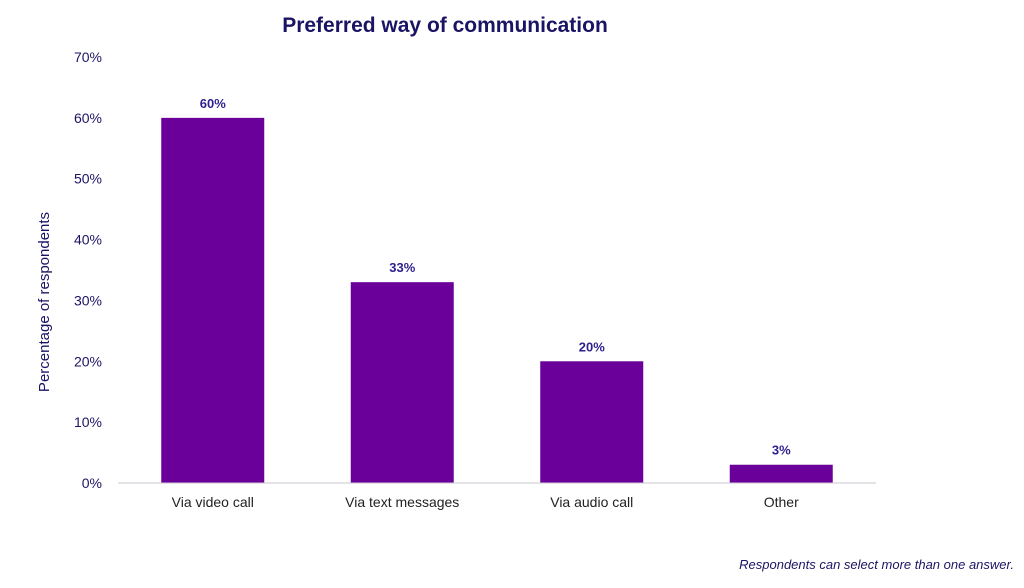 Image resolution: width=1024 pixels, height=588 pixels. Describe the element at coordinates (591, 502) in the screenshot. I see `x-tick-label: Via audio call` at that location.